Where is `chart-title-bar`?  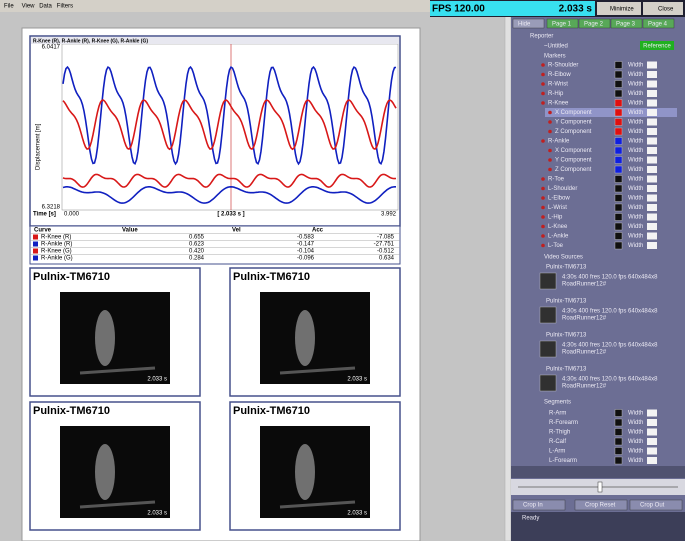 chart-title-bar is located at coordinates (215, 40).